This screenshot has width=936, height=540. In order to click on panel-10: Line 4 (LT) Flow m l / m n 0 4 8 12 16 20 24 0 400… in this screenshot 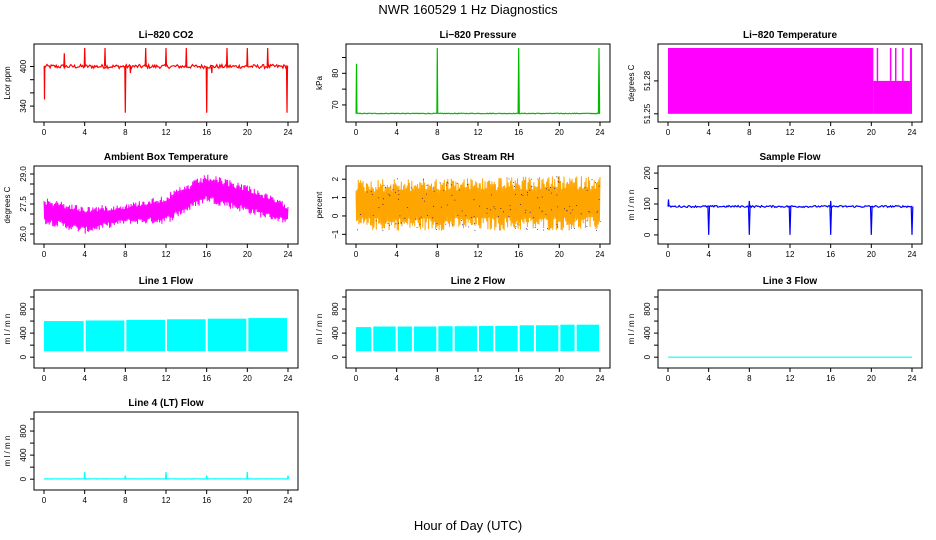, I will do `click(151, 451)`.